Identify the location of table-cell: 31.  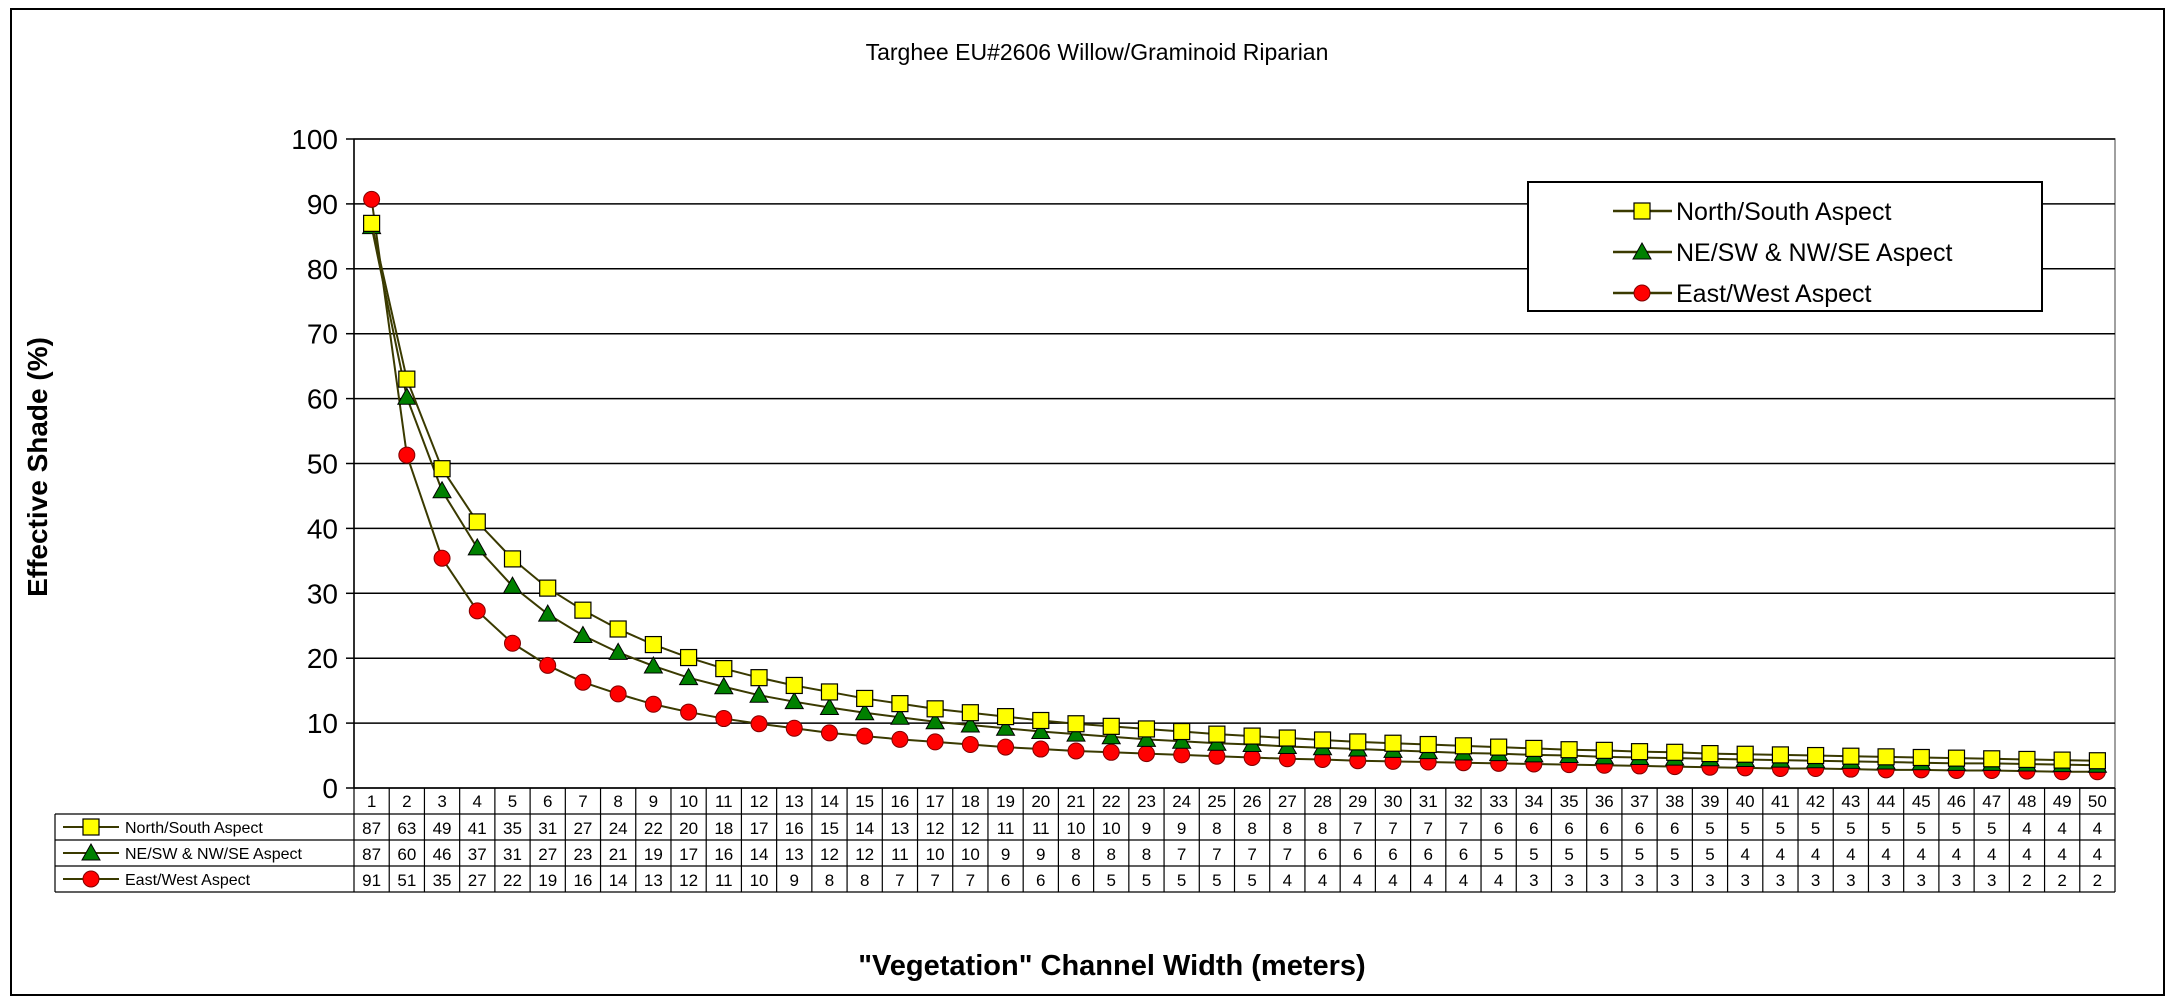
(547, 828).